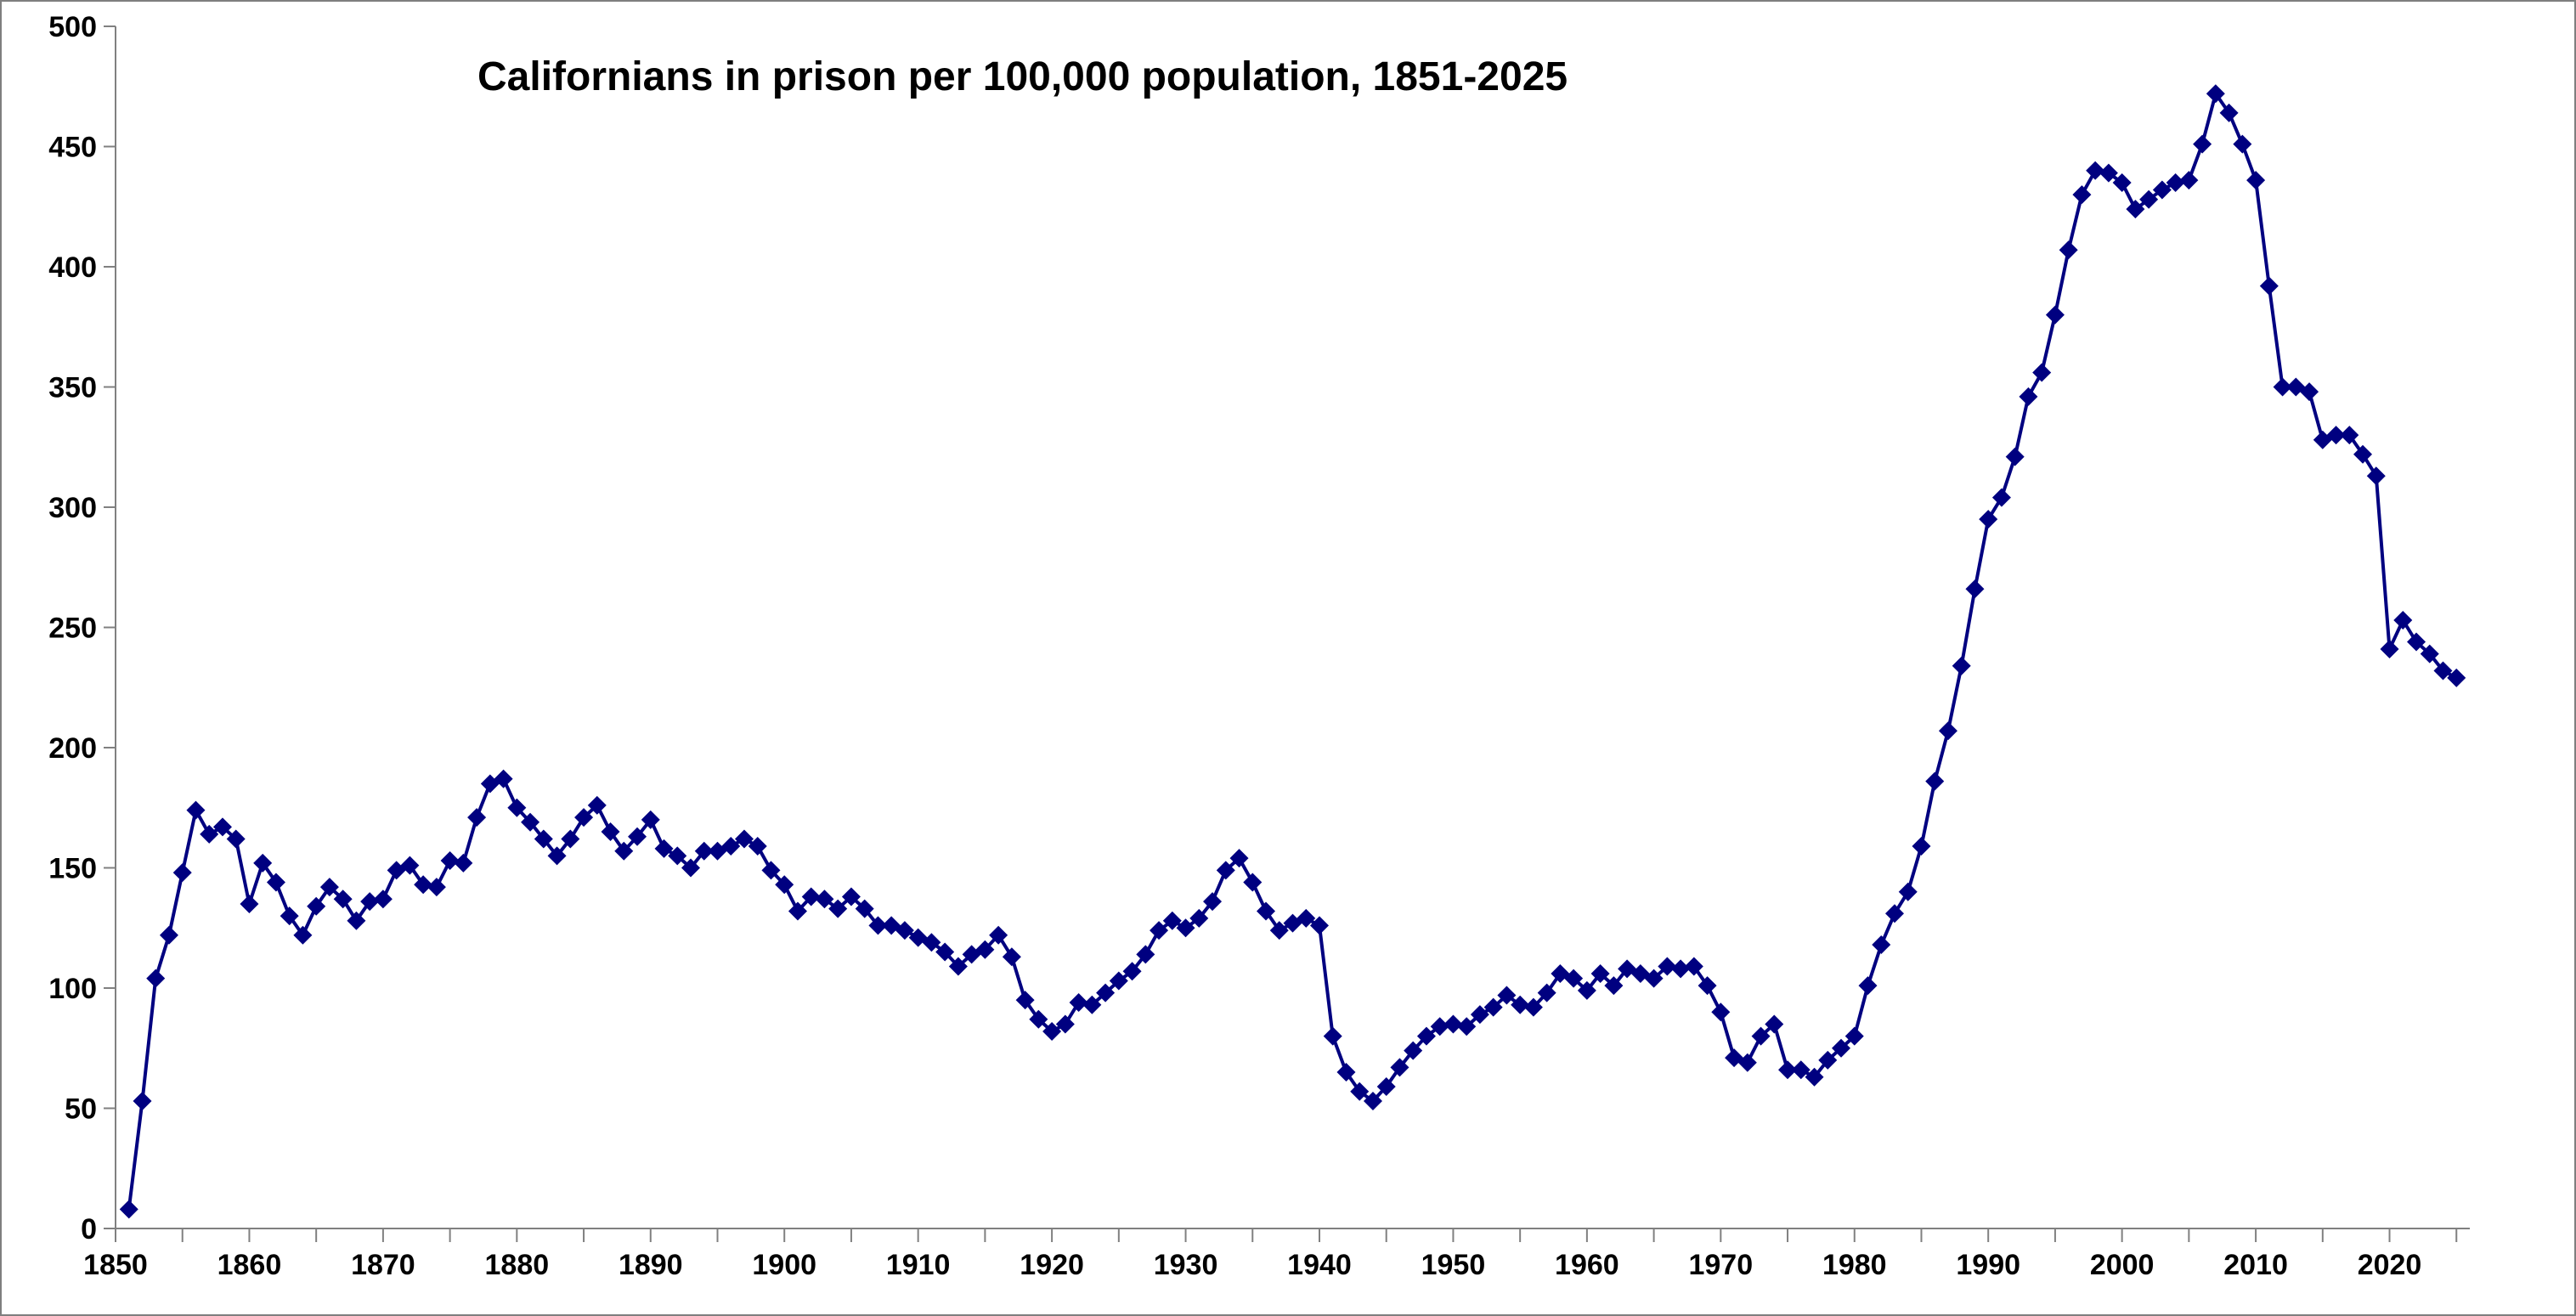  Describe the element at coordinates (1186, 1265) in the screenshot. I see `x-tick-label: 1930` at that location.